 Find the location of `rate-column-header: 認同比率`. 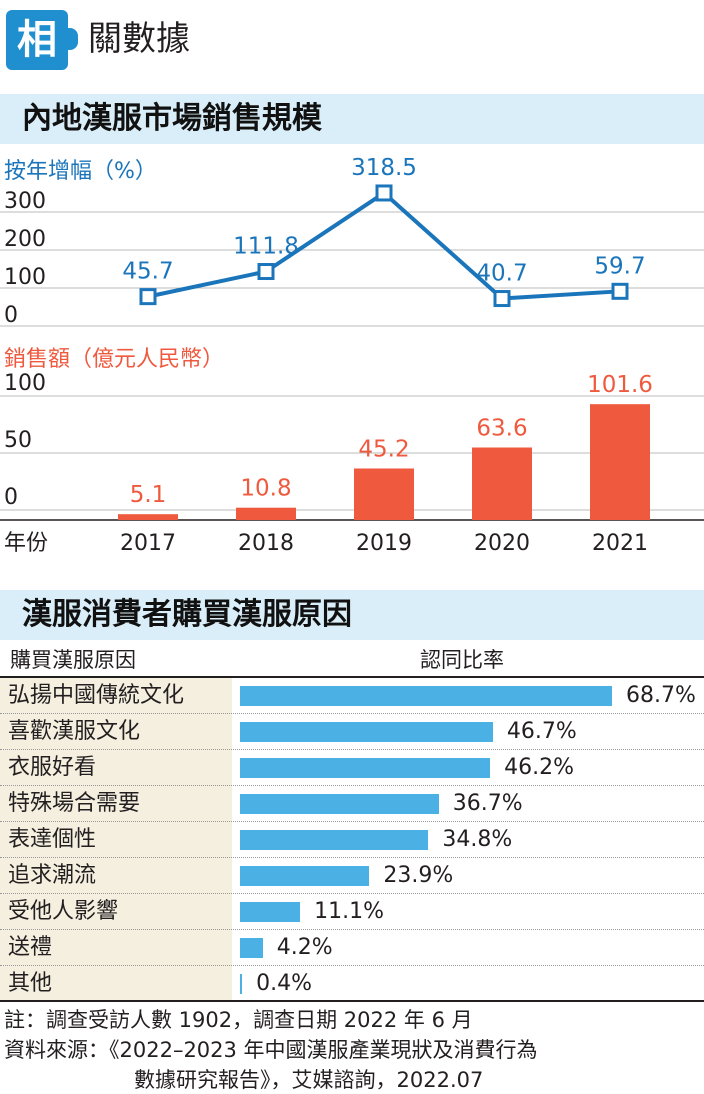

rate-column-header: 認同比率 is located at coordinates (462, 660).